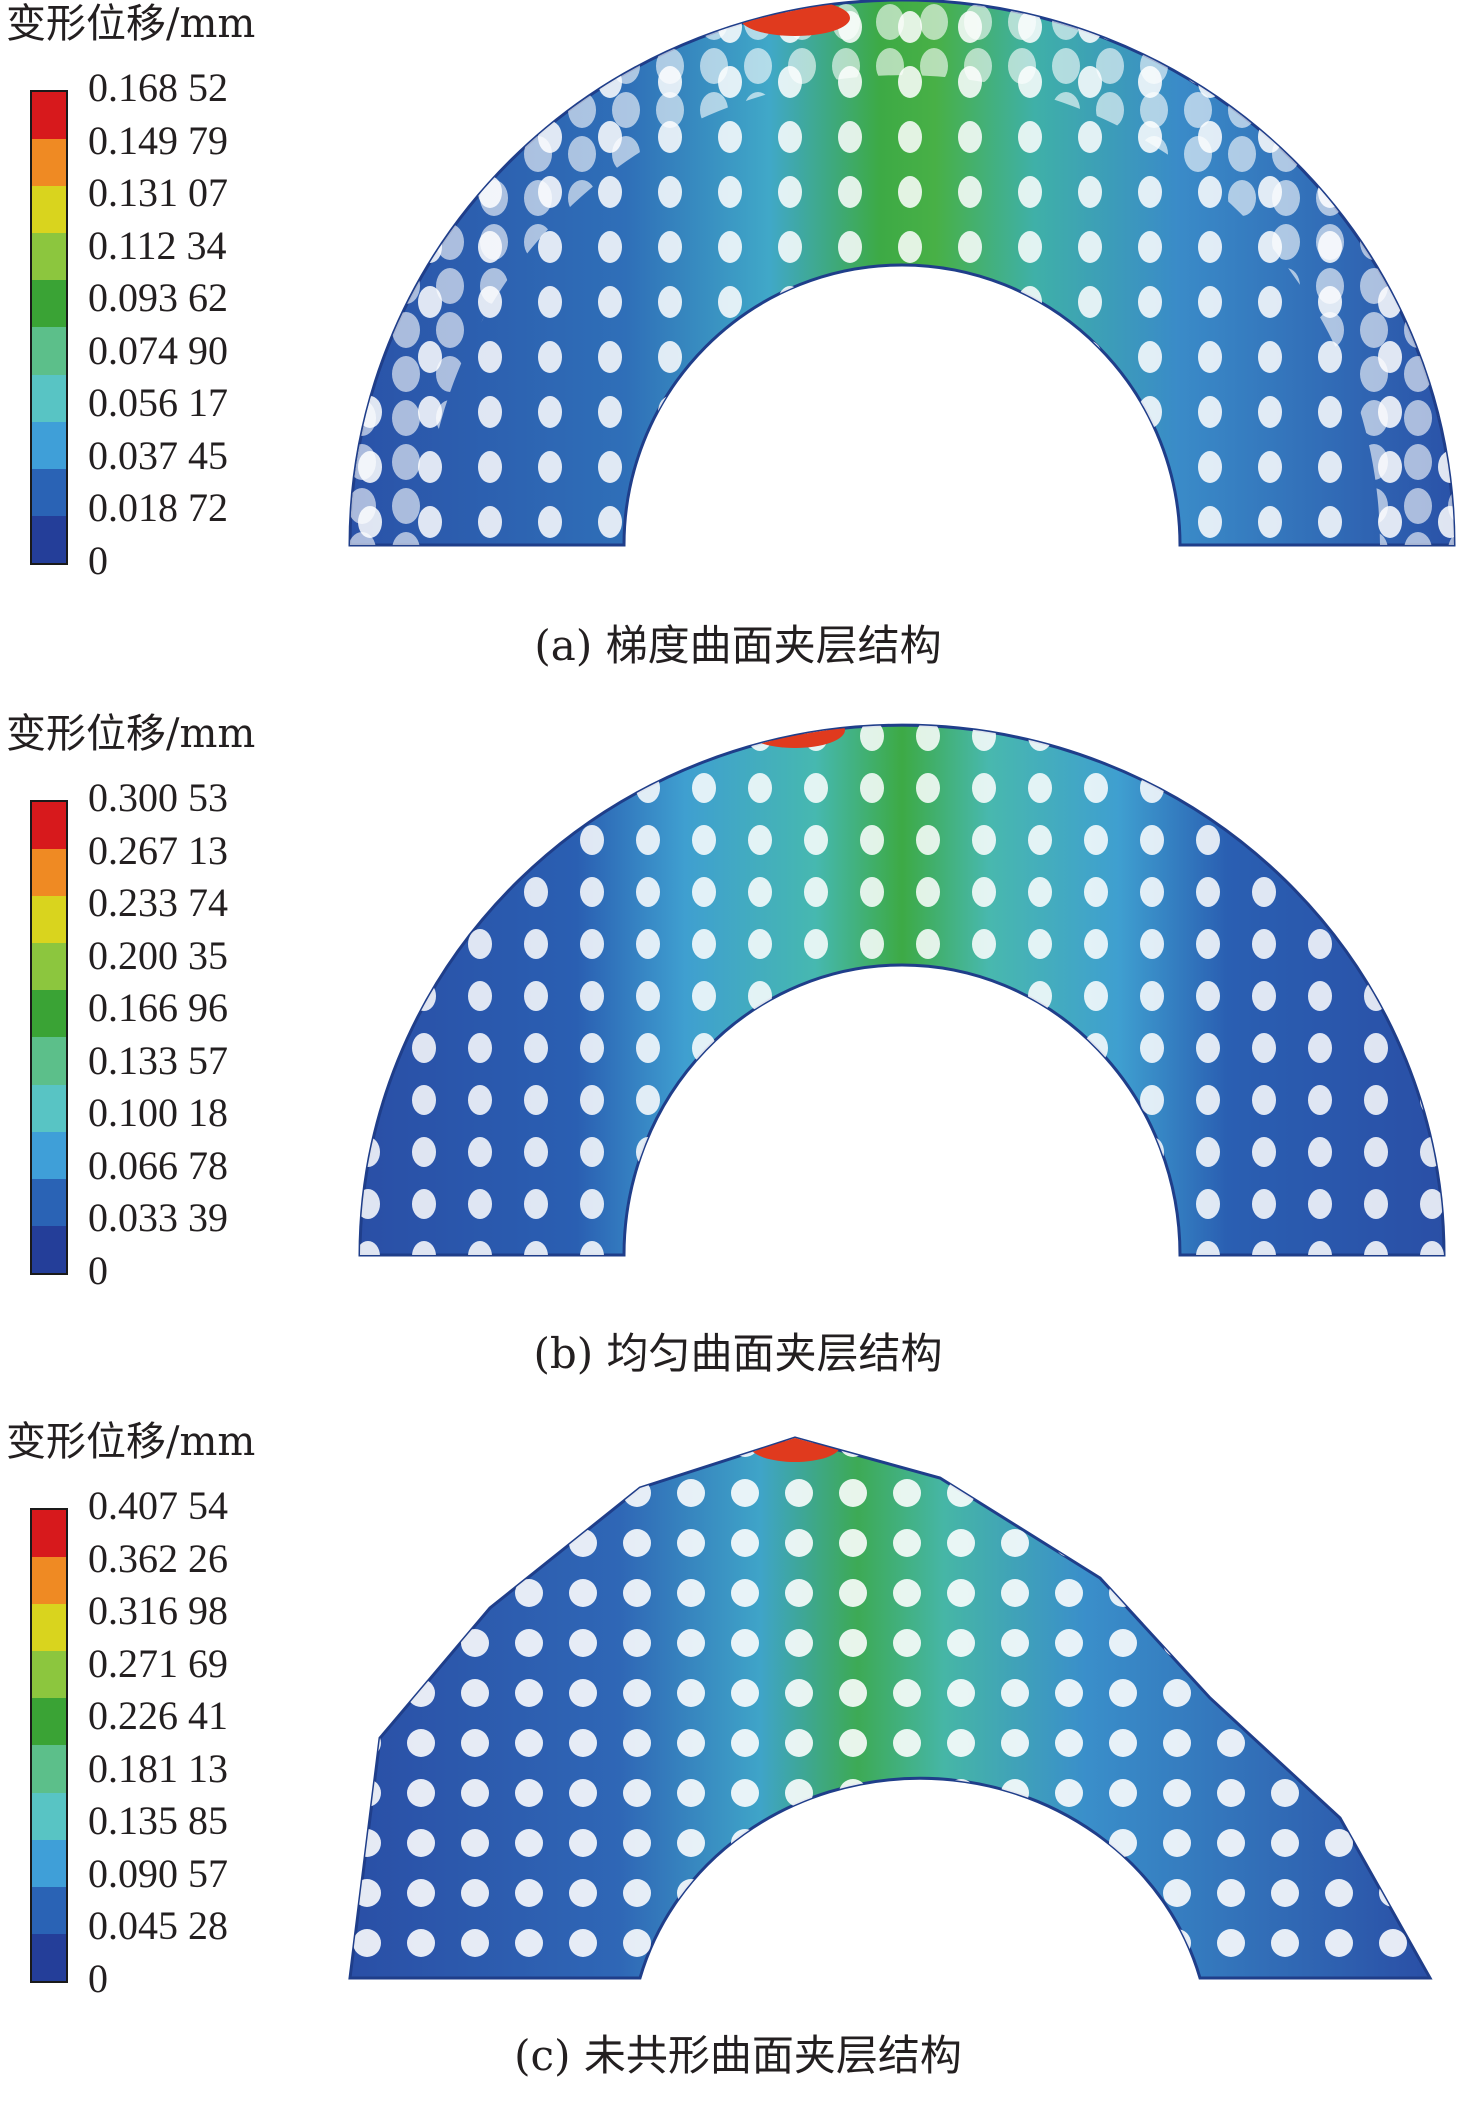 This screenshot has height=2118, width=1476. I want to click on caption-c: (c) 未共形曲面夹层结构, so click(738, 2055).